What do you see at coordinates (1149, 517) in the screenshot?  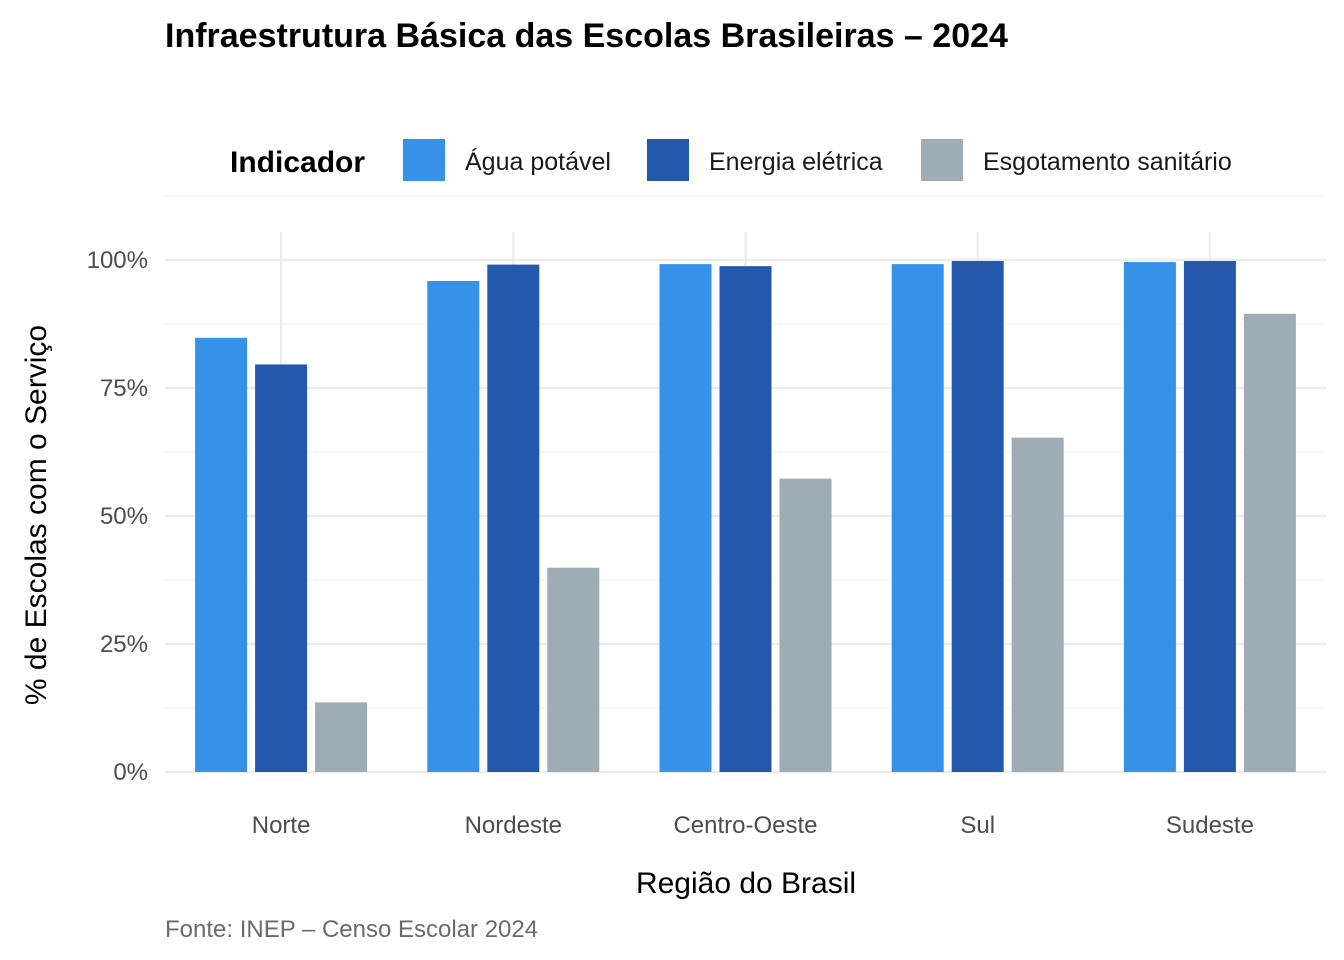 I see `bar-agua-potavel-sudeste` at bounding box center [1149, 517].